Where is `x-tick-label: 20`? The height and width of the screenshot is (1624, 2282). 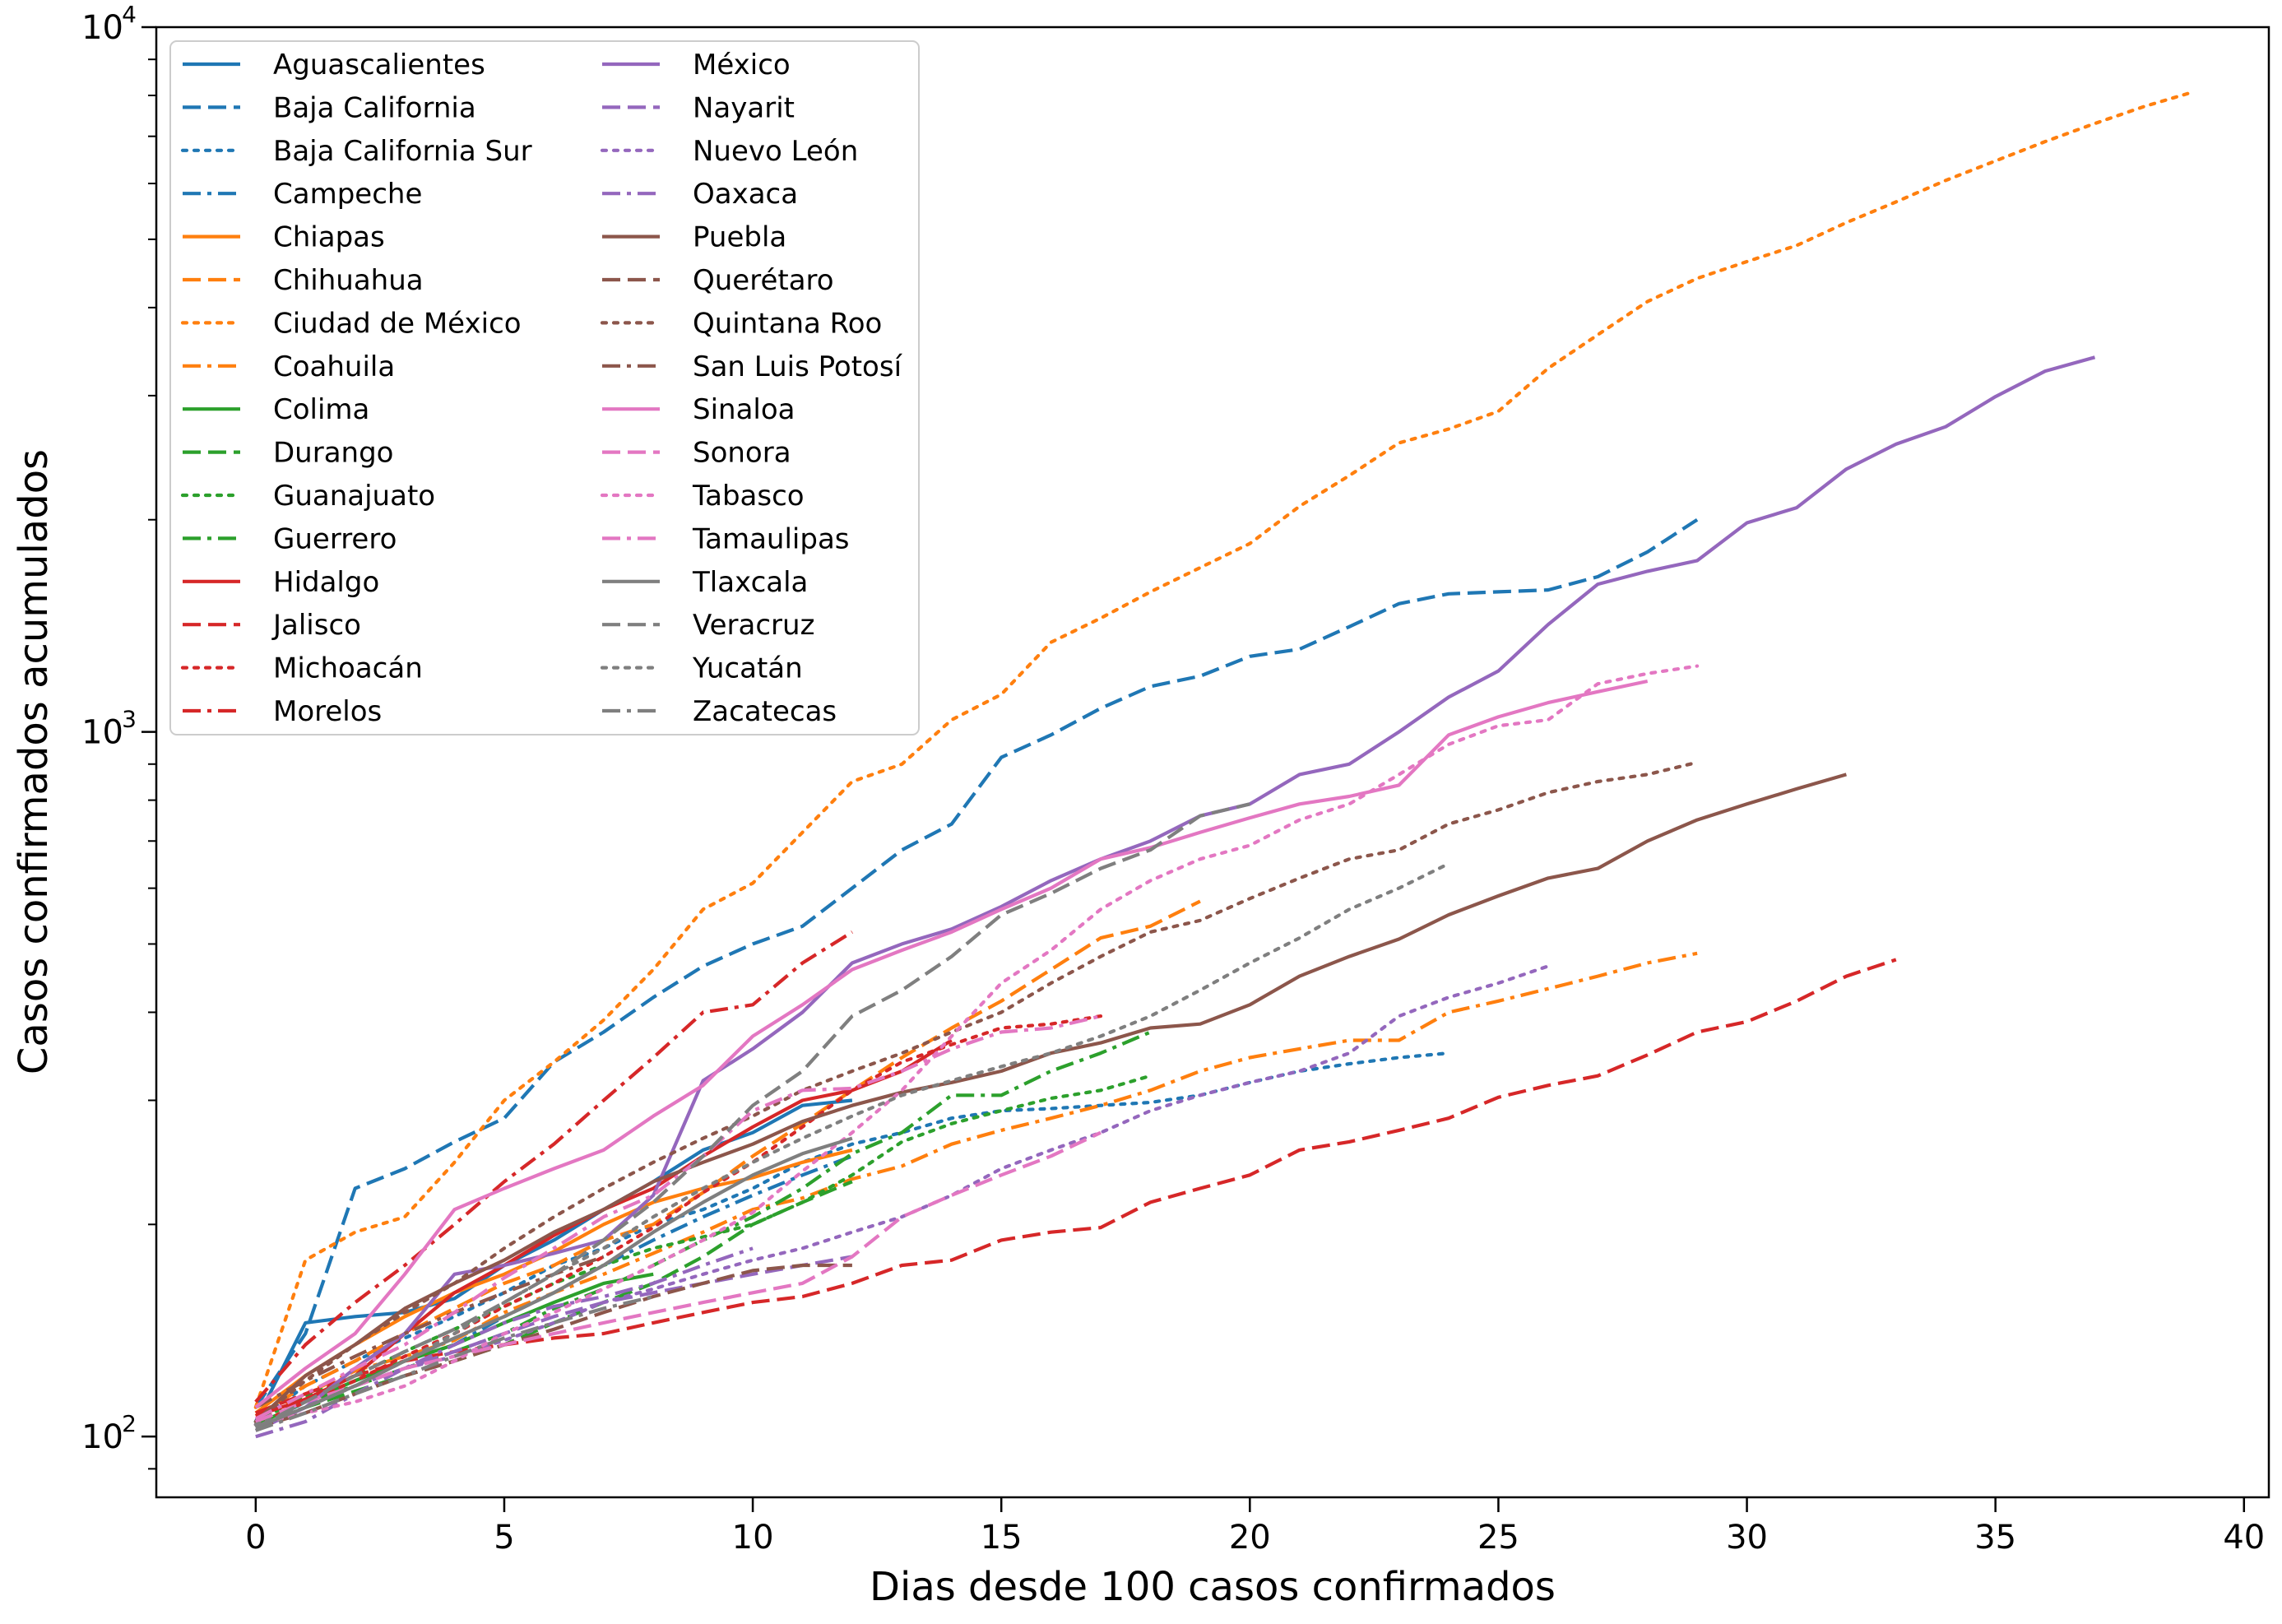 x-tick-label: 20 is located at coordinates (1250, 1538).